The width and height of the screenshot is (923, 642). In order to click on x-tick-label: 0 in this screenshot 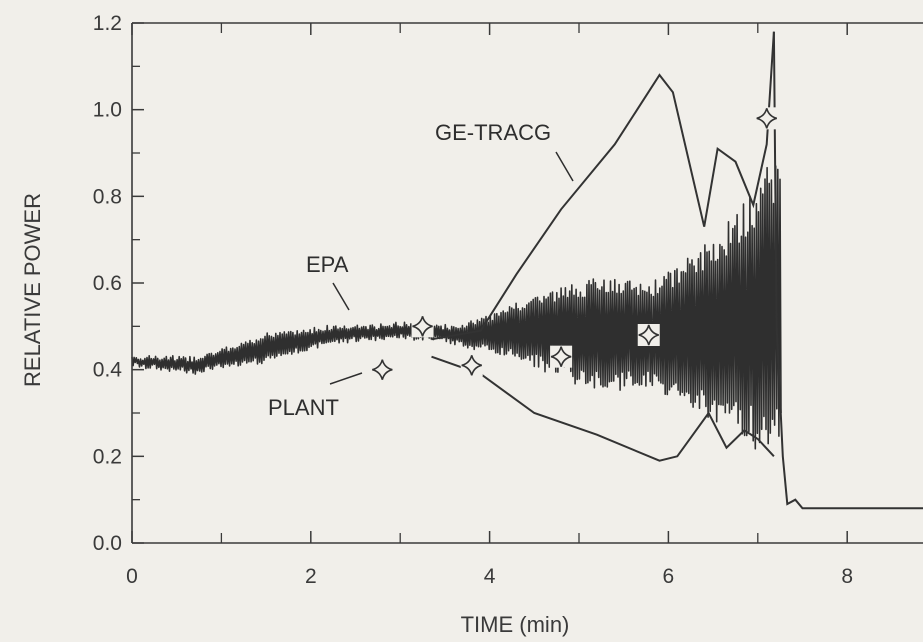, I will do `click(132, 576)`.